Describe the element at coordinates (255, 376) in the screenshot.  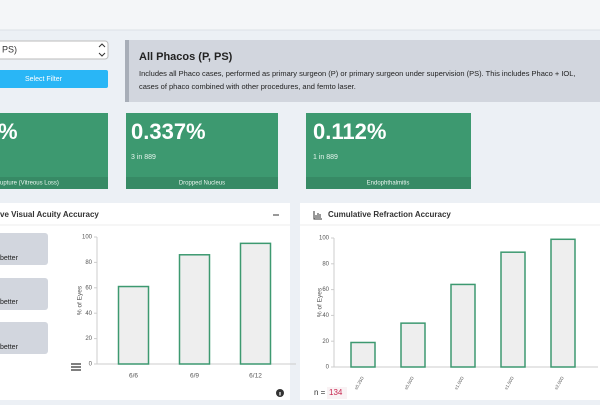
I see `x-tick-label: 6/12` at that location.